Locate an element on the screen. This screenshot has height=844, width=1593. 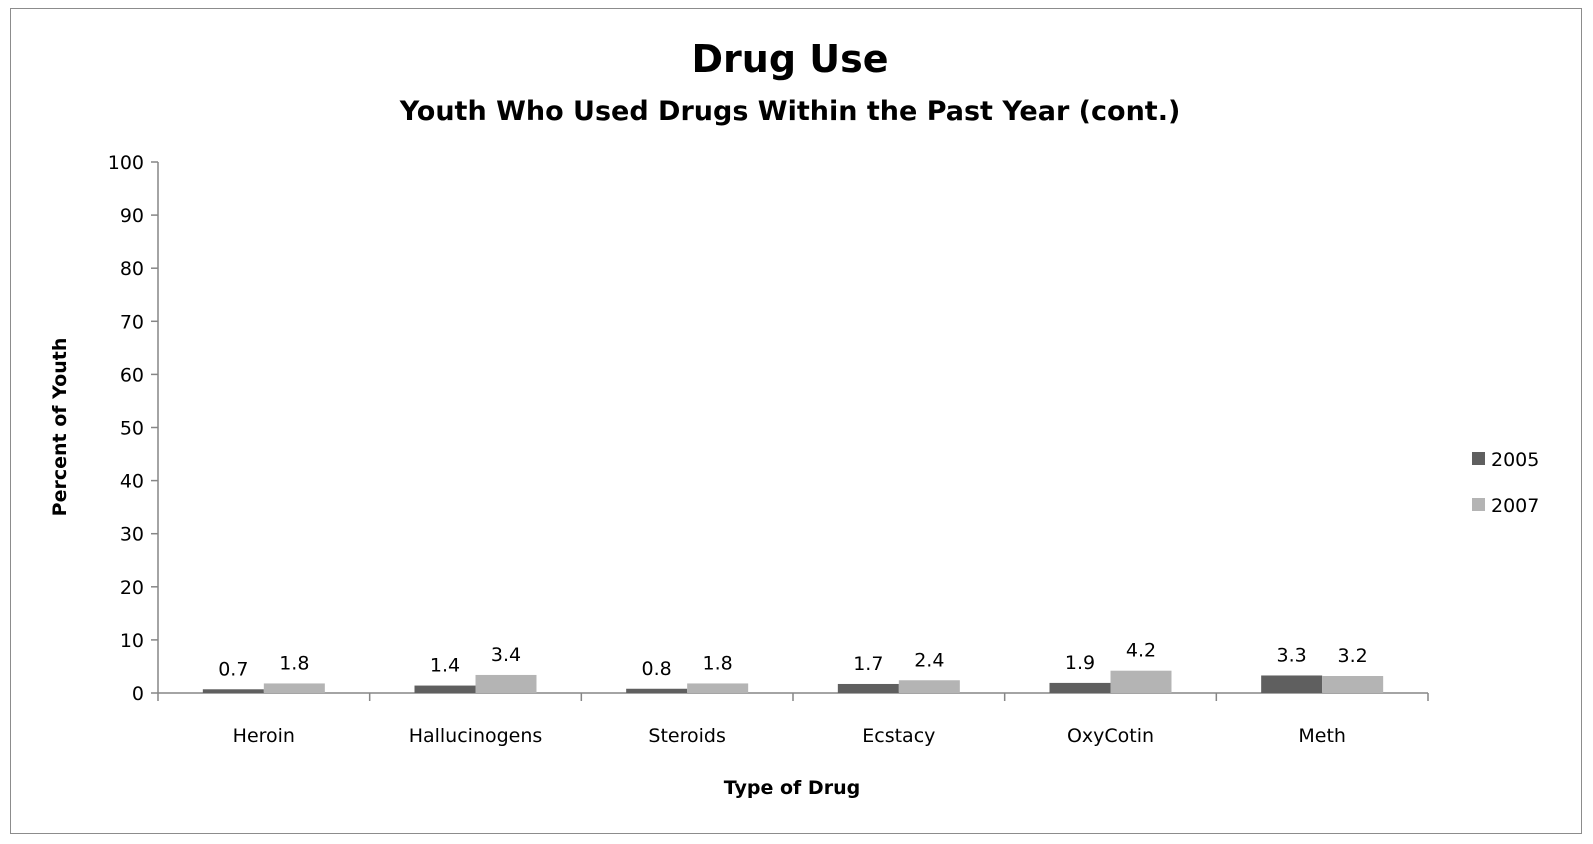
y-tick-label: 30 is located at coordinates (132, 535).